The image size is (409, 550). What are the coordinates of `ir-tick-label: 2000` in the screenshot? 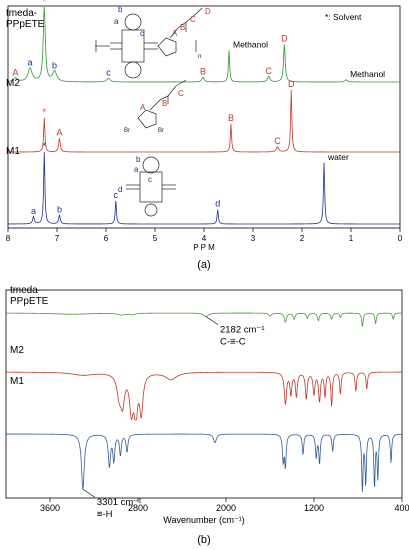 It's located at (226, 508).